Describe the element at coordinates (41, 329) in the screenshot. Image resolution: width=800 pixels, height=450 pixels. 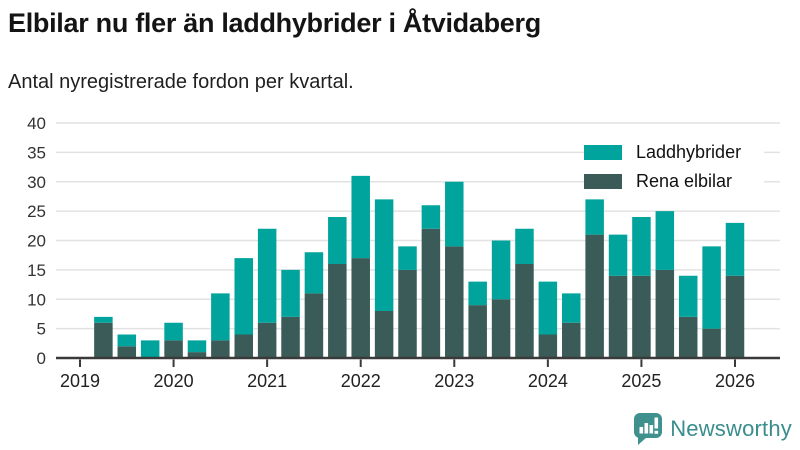
I see `y-tick-label: 5` at that location.